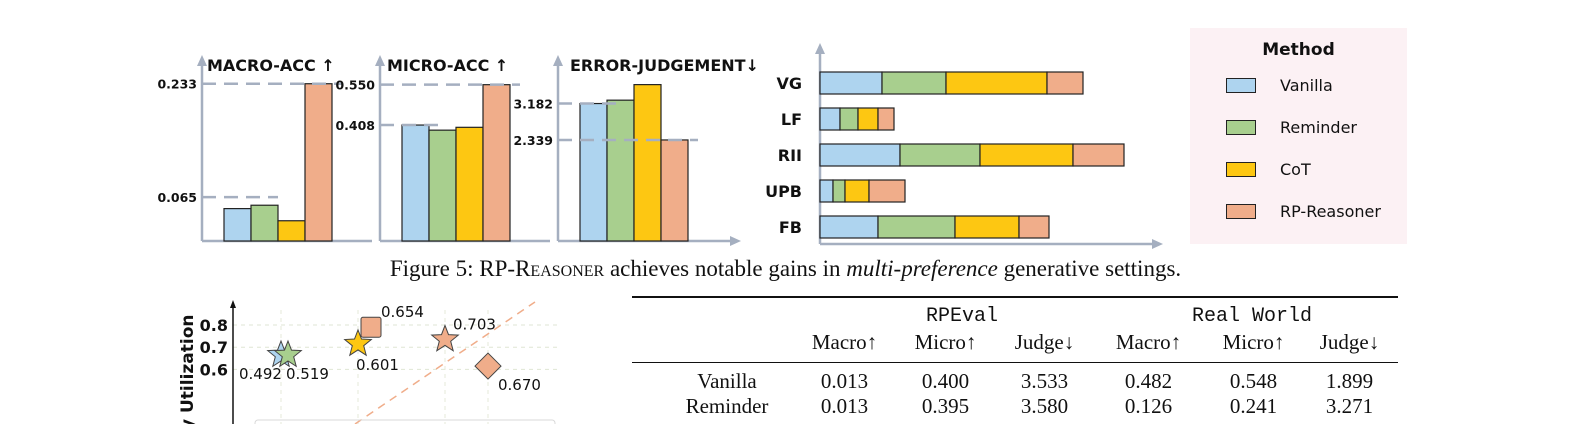 The width and height of the screenshot is (1571, 424). What do you see at coordinates (1026, 155) in the screenshot?
I see `stacked-segment-rii-cot` at bounding box center [1026, 155].